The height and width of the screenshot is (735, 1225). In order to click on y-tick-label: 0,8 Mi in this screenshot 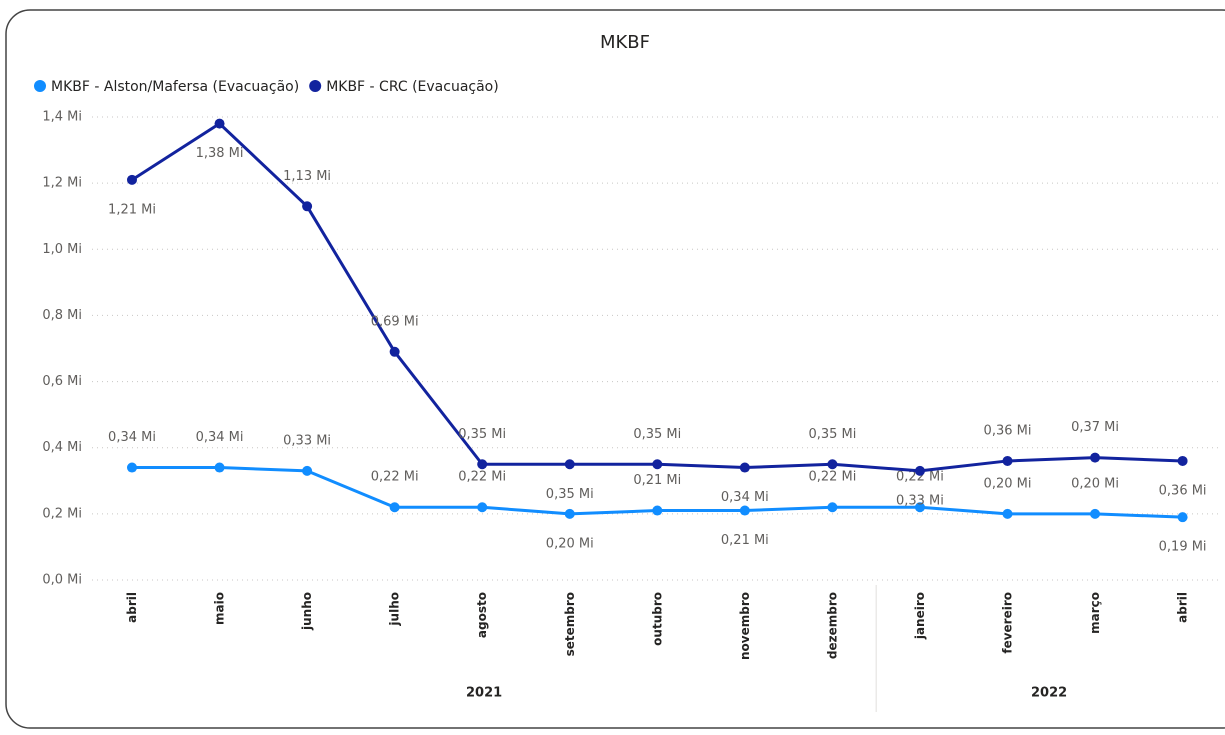, I will do `click(62, 315)`.